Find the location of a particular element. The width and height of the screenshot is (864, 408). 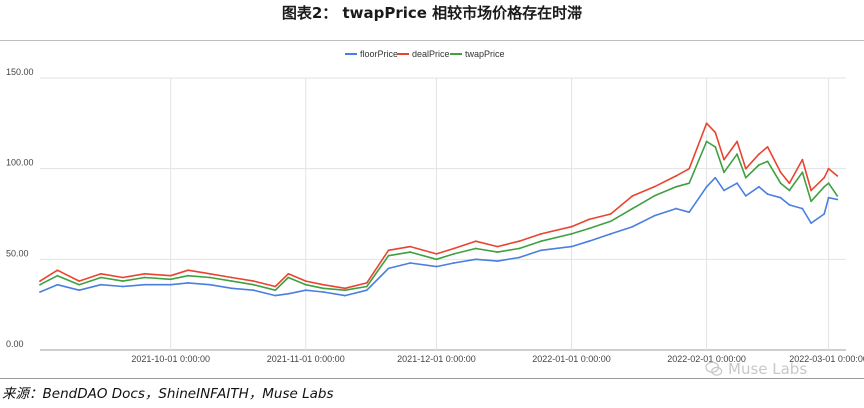

x-tick-label: 2022-03-01 0:00:00 is located at coordinates (826, 359).